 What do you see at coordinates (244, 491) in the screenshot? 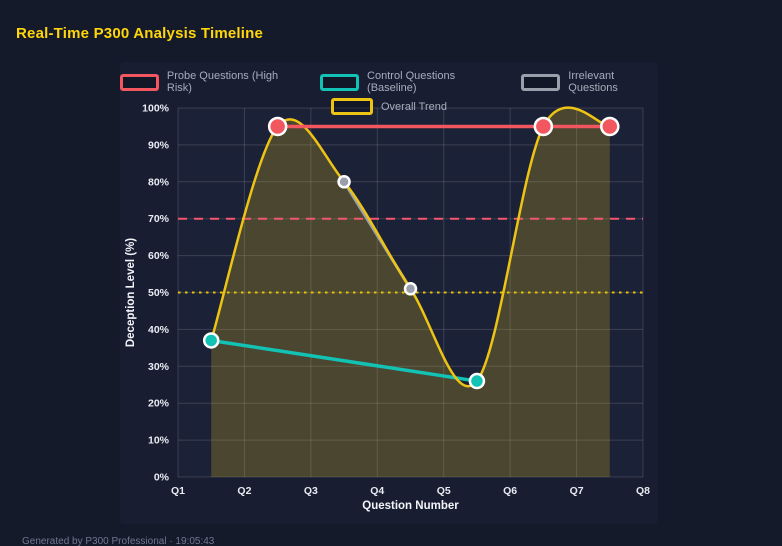
I see `x-axis-tick: Q2` at bounding box center [244, 491].